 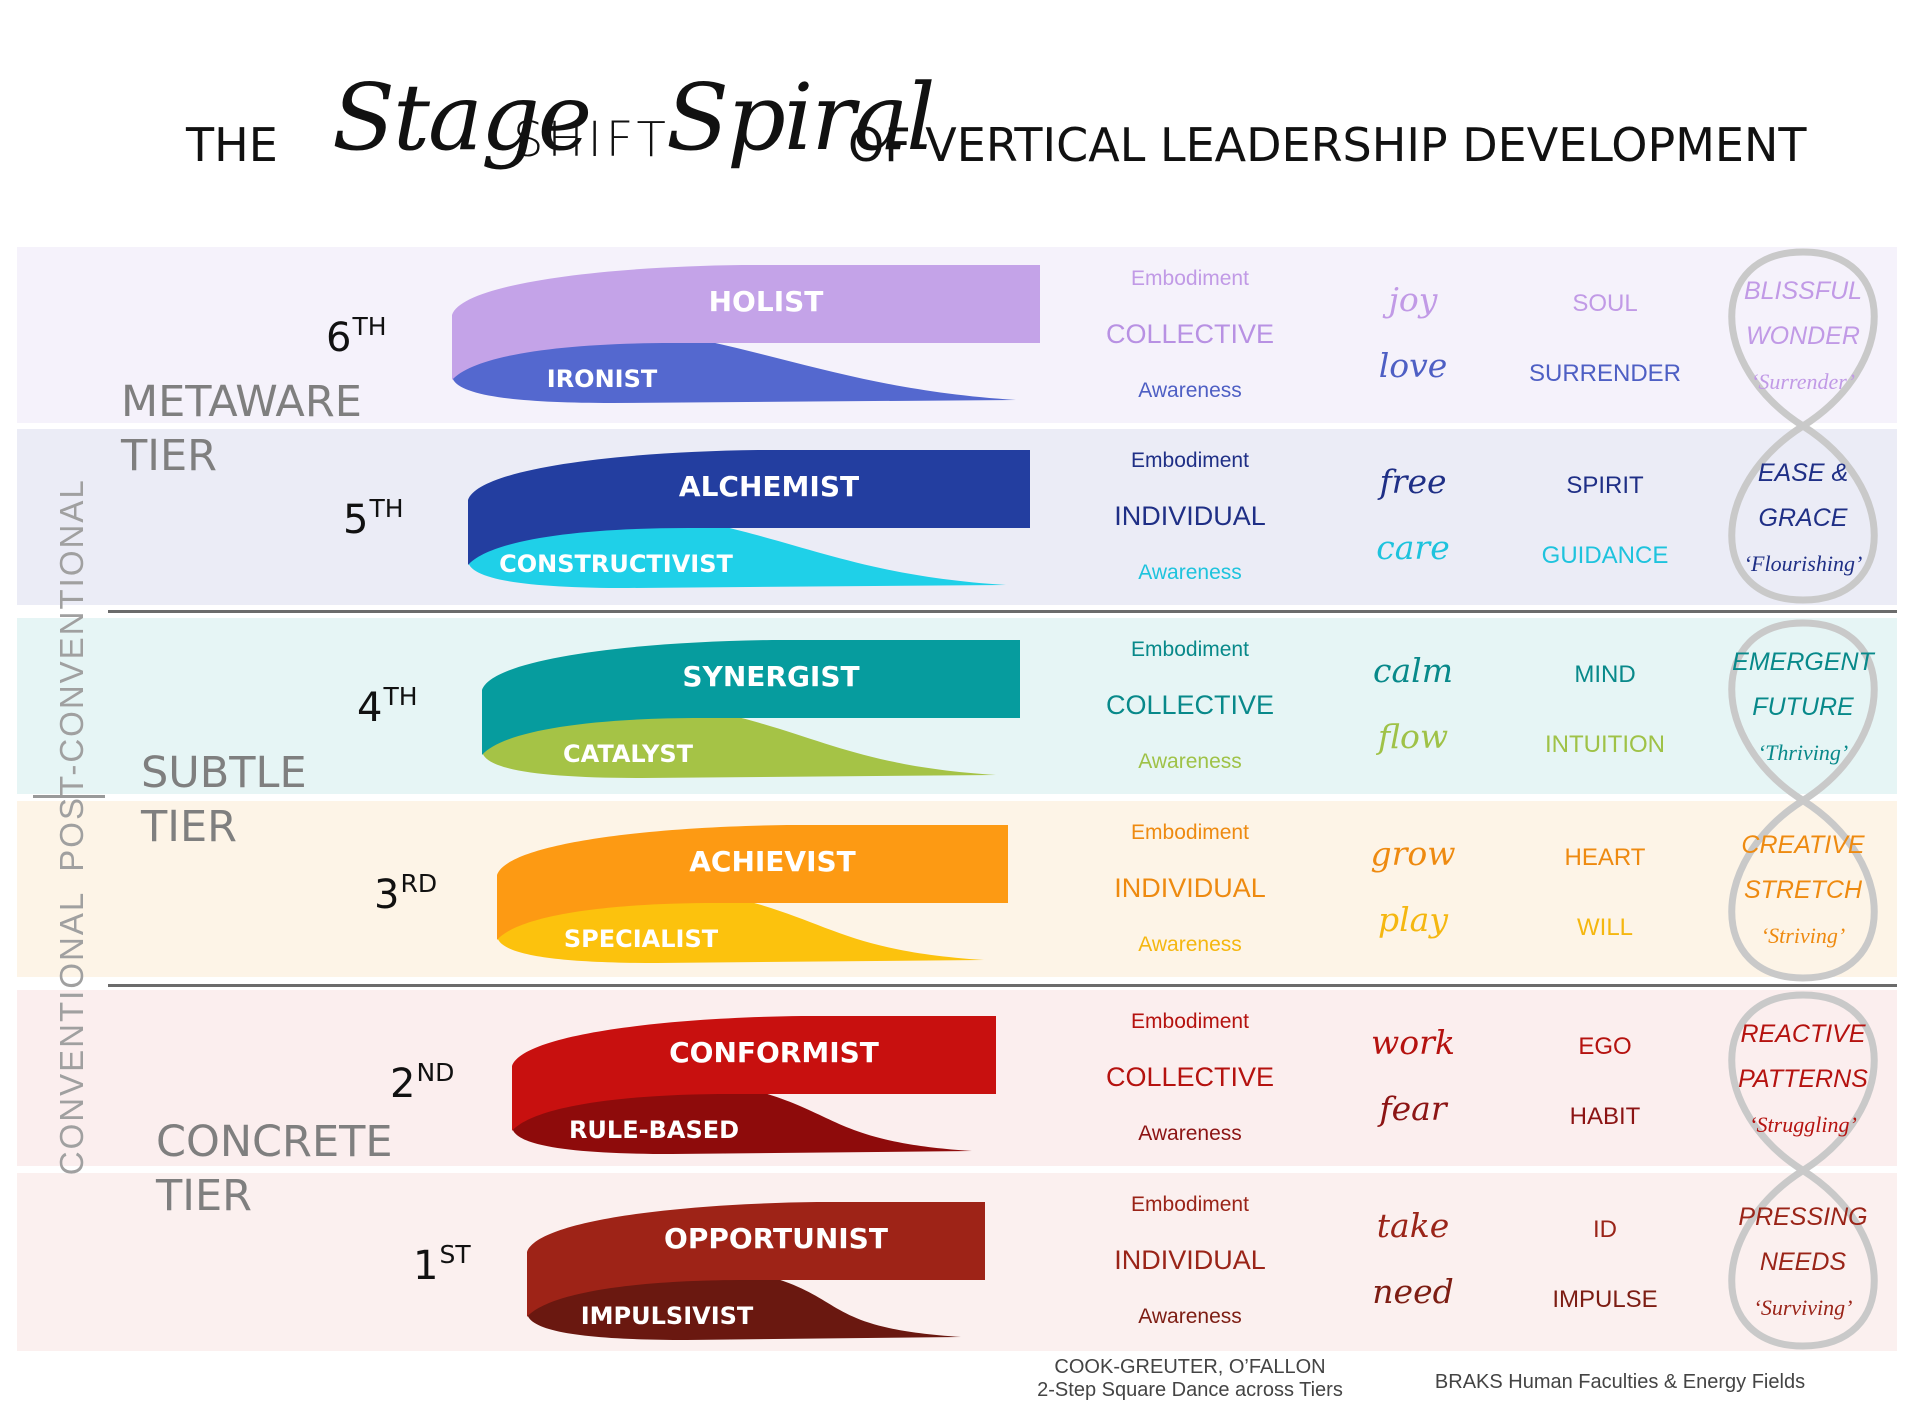 I want to click on verb-lower: care, so click(x=1413, y=547).